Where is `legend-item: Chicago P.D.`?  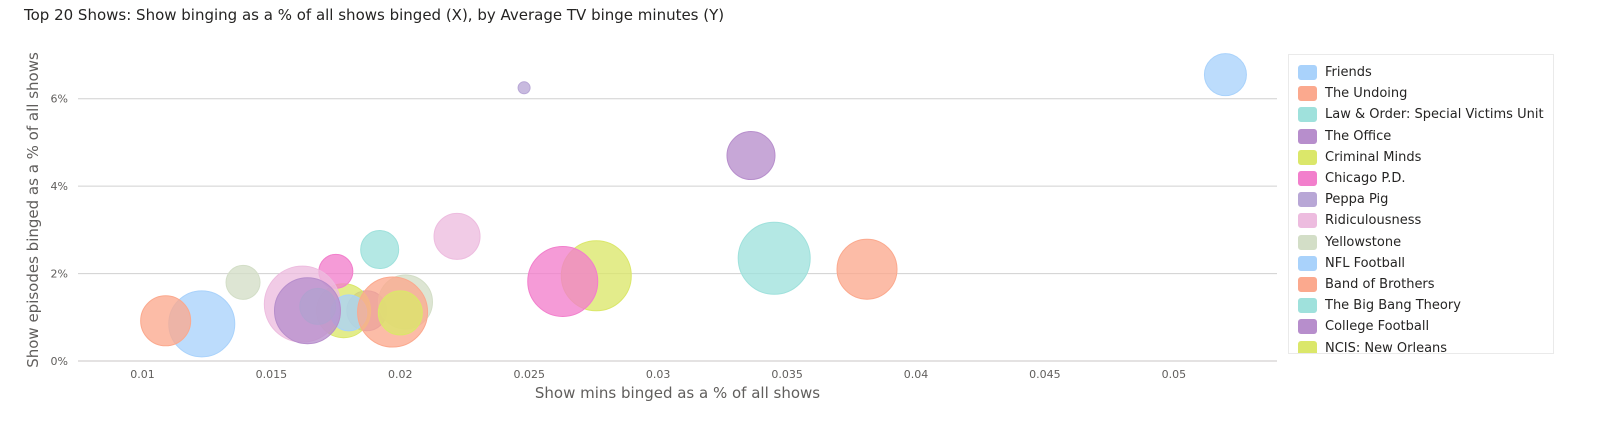 legend-item: Chicago P.D. is located at coordinates (1421, 178).